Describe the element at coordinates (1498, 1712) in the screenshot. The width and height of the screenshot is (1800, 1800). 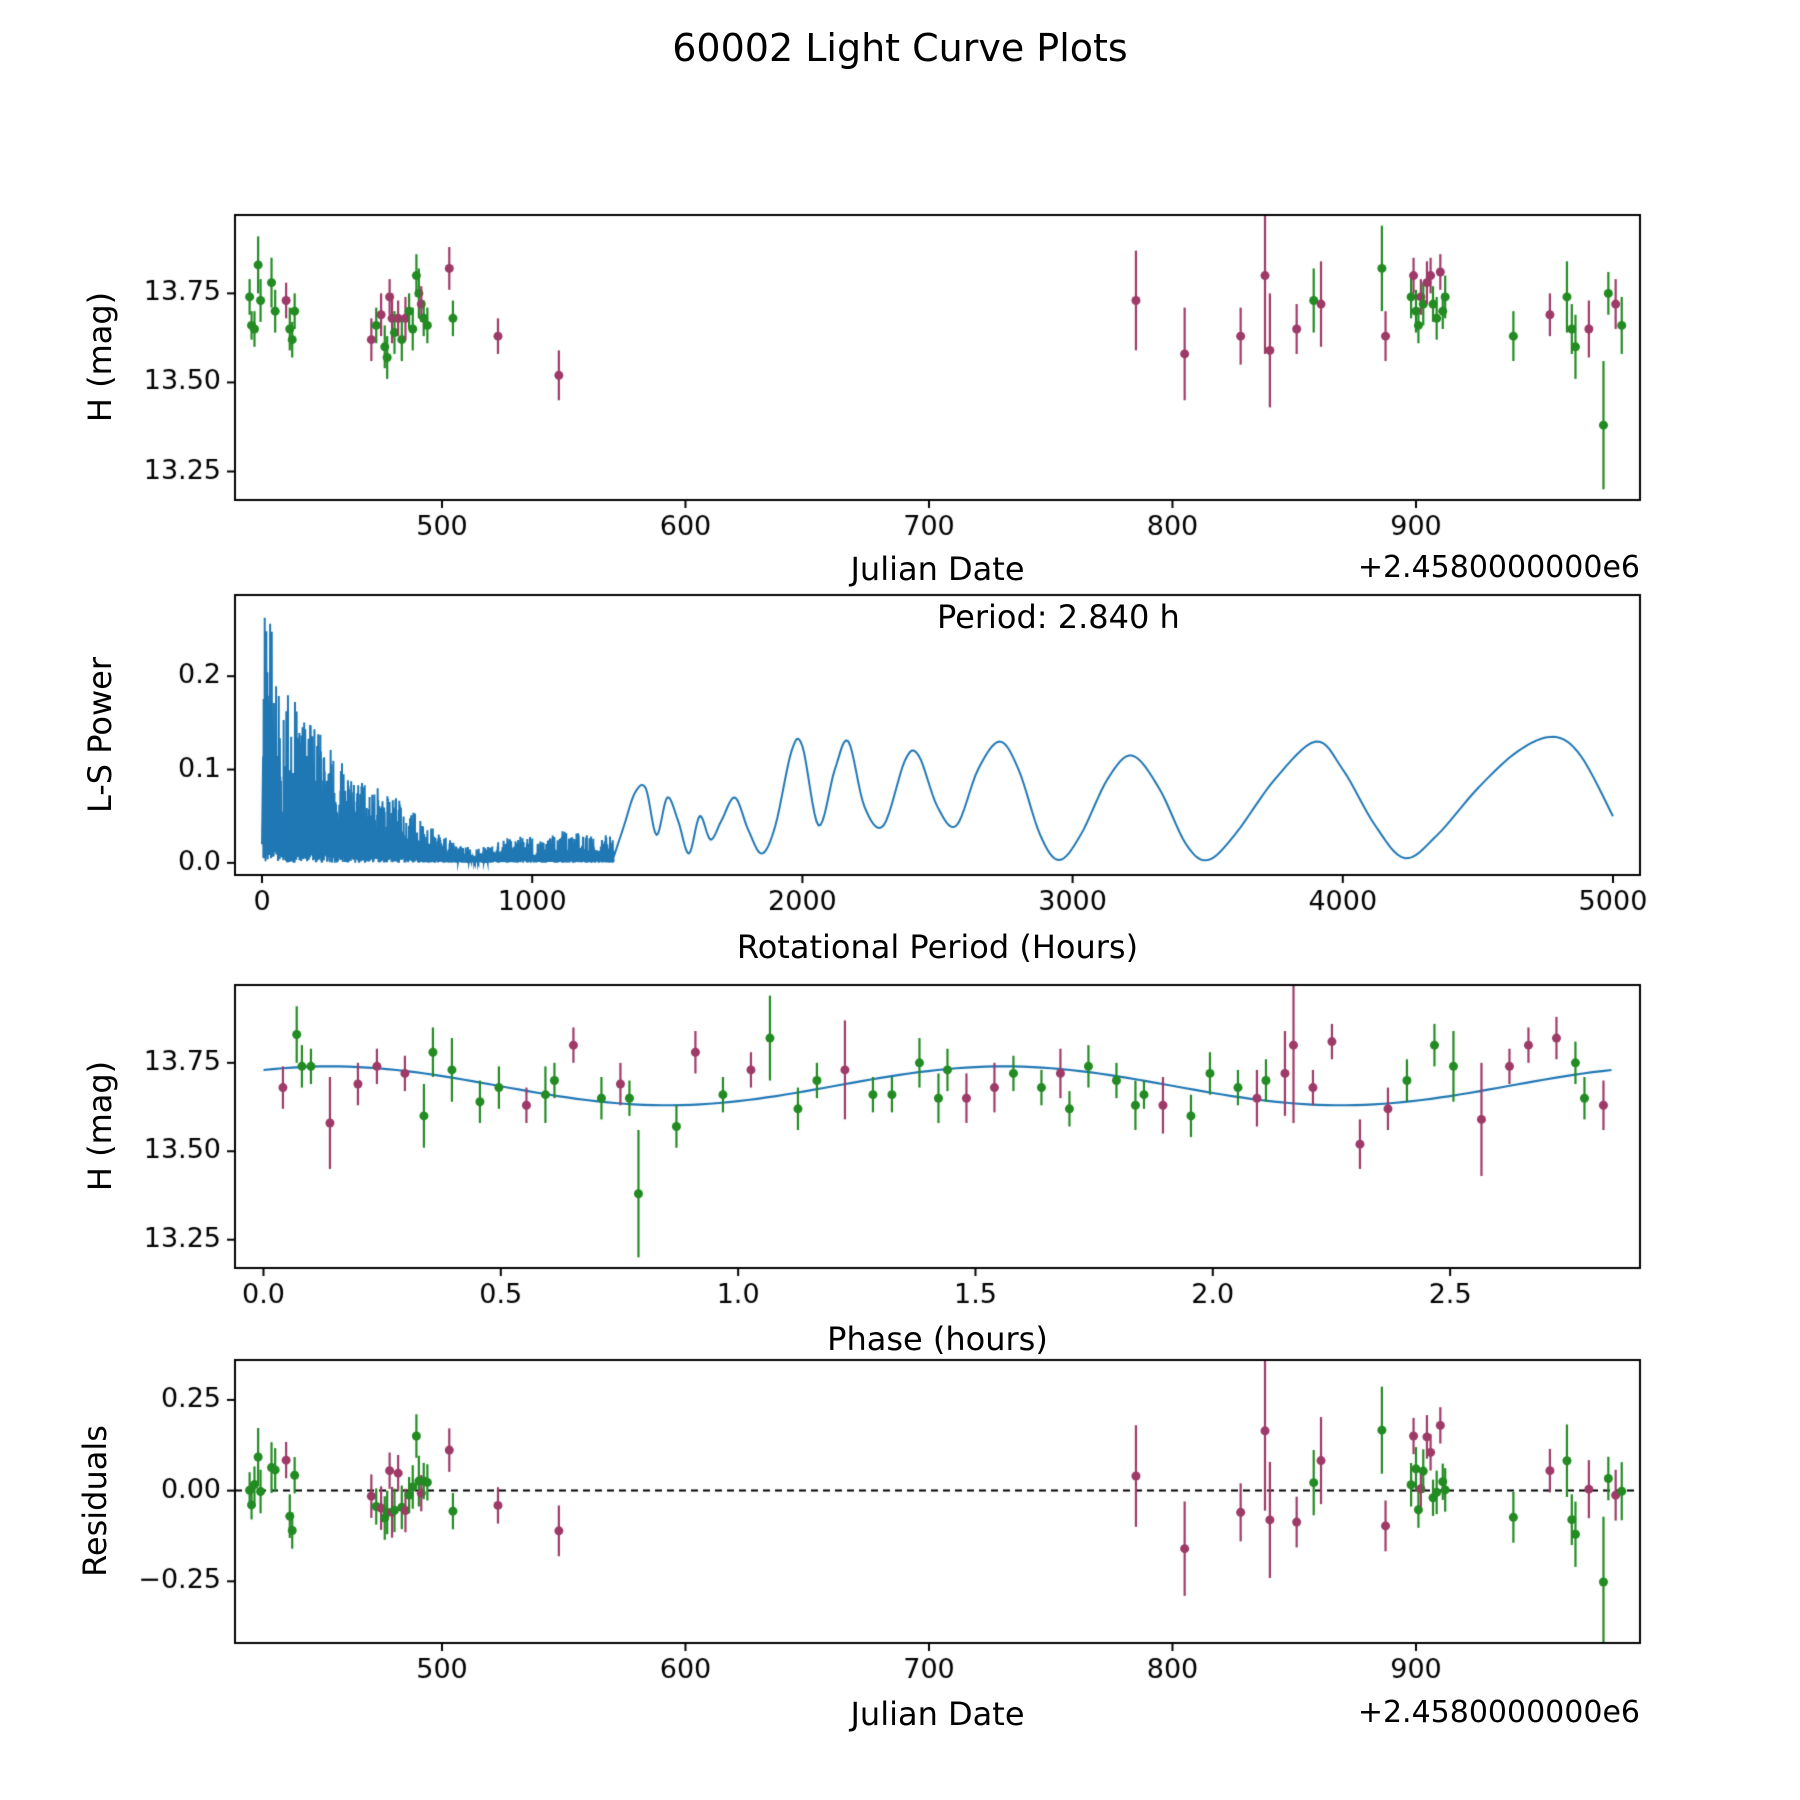
I see `x-offset-residuals: +2.4580000000e6` at that location.